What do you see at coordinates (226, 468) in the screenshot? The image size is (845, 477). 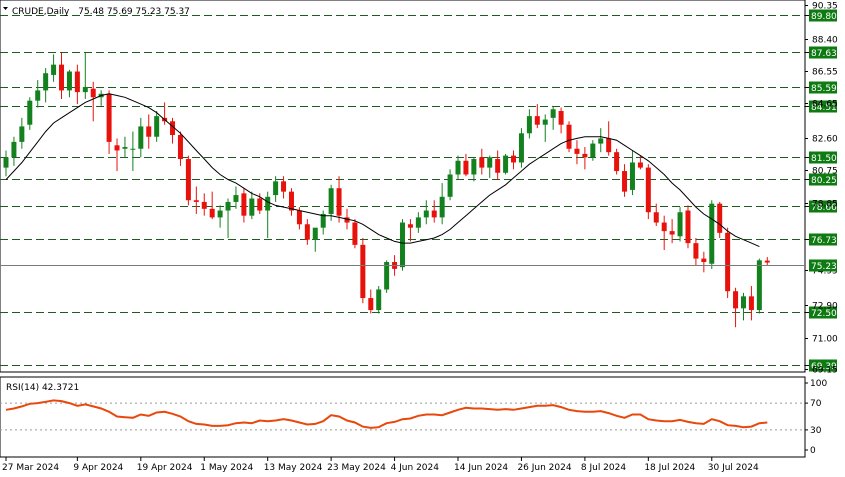 I see `date-label: 1 May 2024` at bounding box center [226, 468].